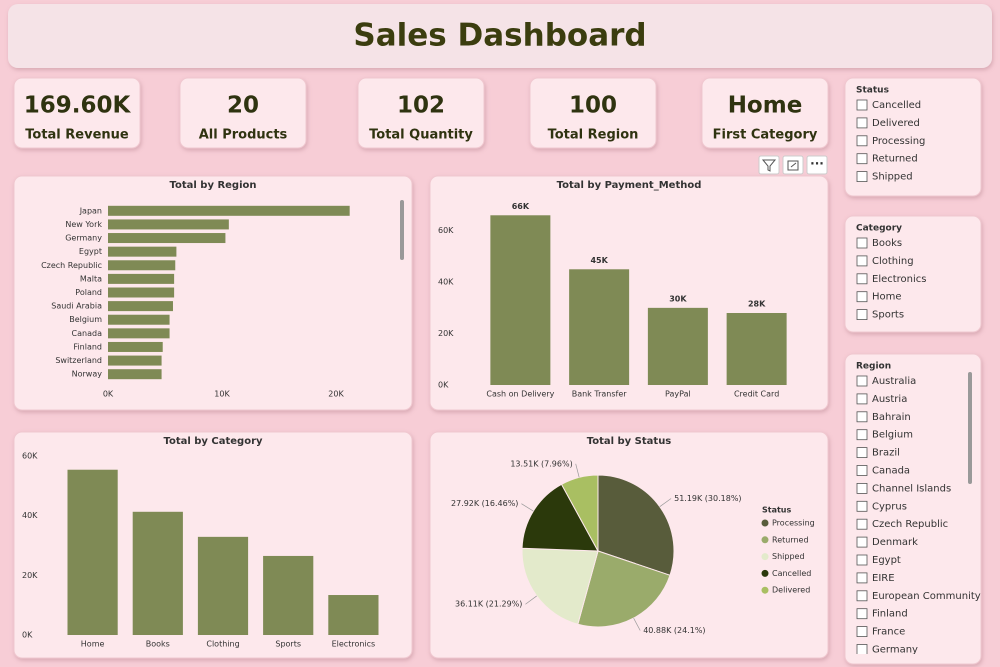 The height and width of the screenshot is (667, 1000). Describe the element at coordinates (674, 630) in the screenshot. I see `data-label: 40.88K (24.1%)` at that location.